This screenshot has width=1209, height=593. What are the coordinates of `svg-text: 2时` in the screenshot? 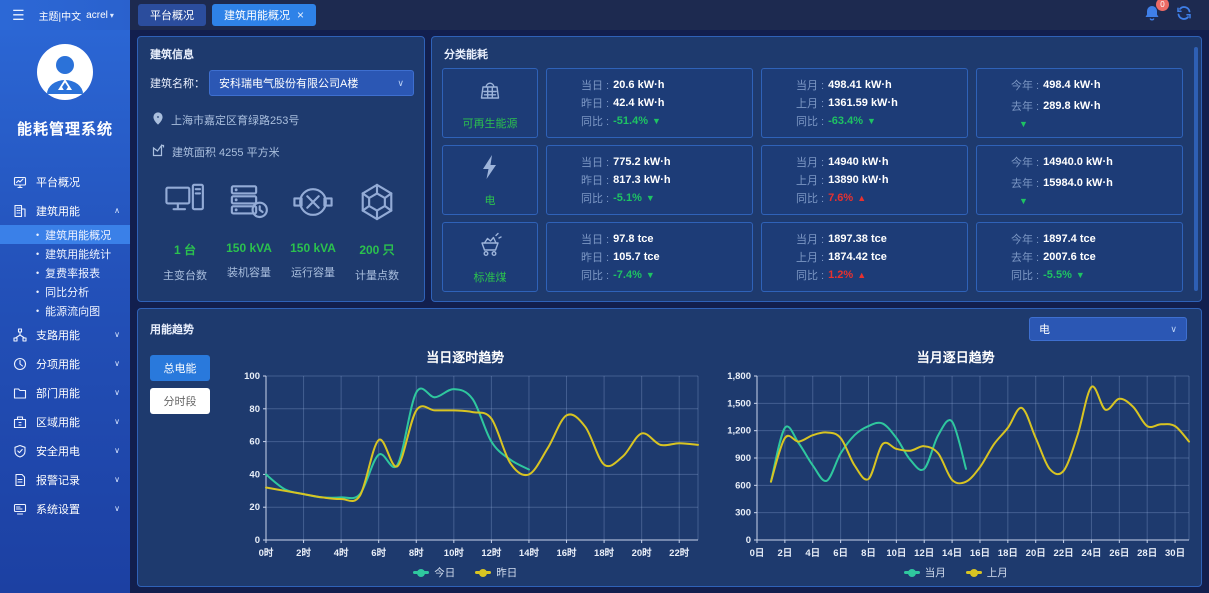 It's located at (303, 553).